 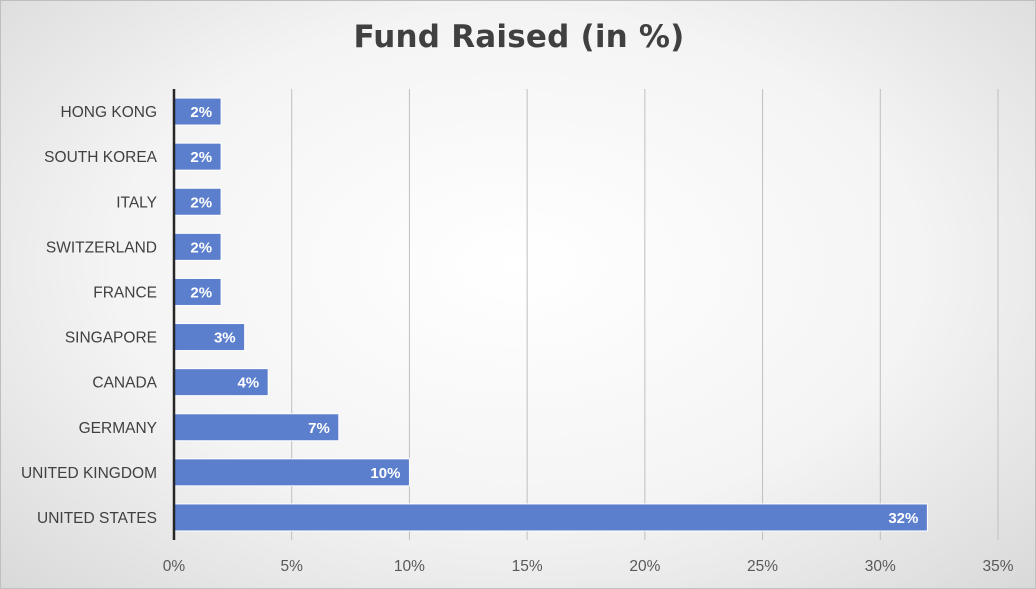 What do you see at coordinates (903, 518) in the screenshot?
I see `data-label-united-states: 32%` at bounding box center [903, 518].